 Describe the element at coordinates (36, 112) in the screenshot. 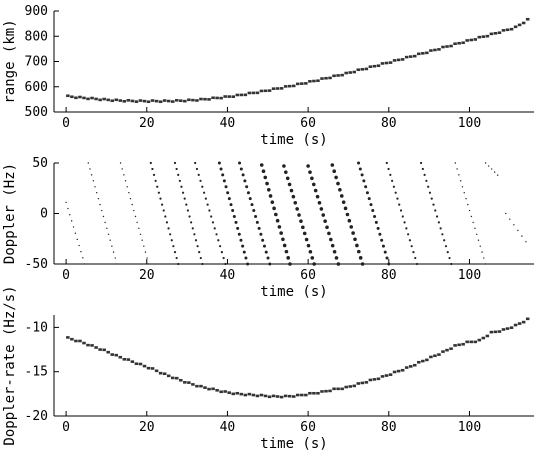

I see `range-y-tick-label: 500` at that location.